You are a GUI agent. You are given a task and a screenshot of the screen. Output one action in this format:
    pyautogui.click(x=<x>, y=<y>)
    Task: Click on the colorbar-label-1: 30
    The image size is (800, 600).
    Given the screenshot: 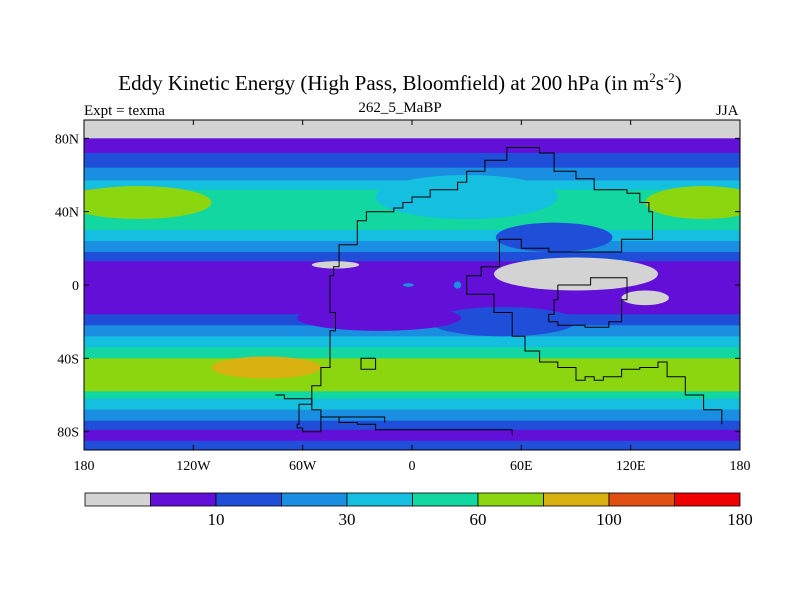 What is the action you would take?
    pyautogui.click(x=347, y=519)
    